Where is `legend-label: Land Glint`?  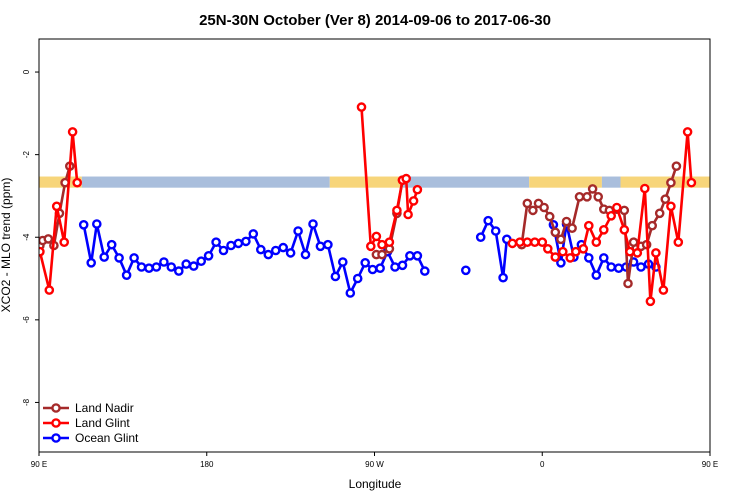
legend-label: Land Glint is located at coordinates (102, 423).